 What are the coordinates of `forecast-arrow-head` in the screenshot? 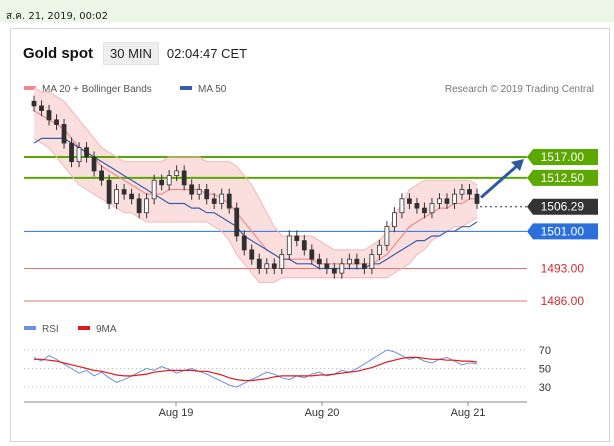 It's located at (517, 165).